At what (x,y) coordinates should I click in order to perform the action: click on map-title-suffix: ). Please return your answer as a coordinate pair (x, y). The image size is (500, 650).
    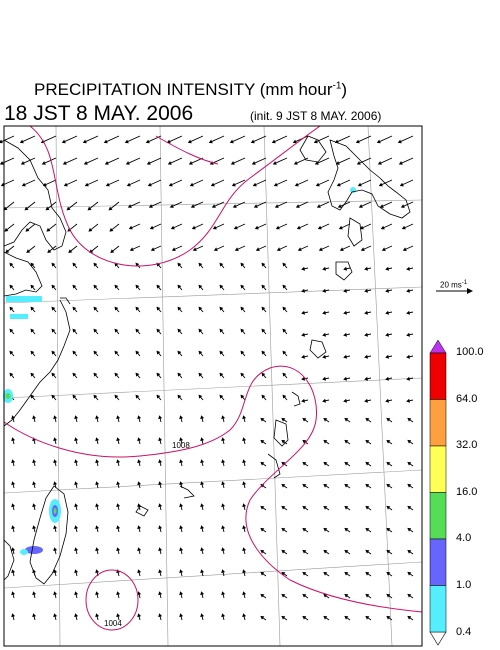
    Looking at the image, I should click on (344, 89).